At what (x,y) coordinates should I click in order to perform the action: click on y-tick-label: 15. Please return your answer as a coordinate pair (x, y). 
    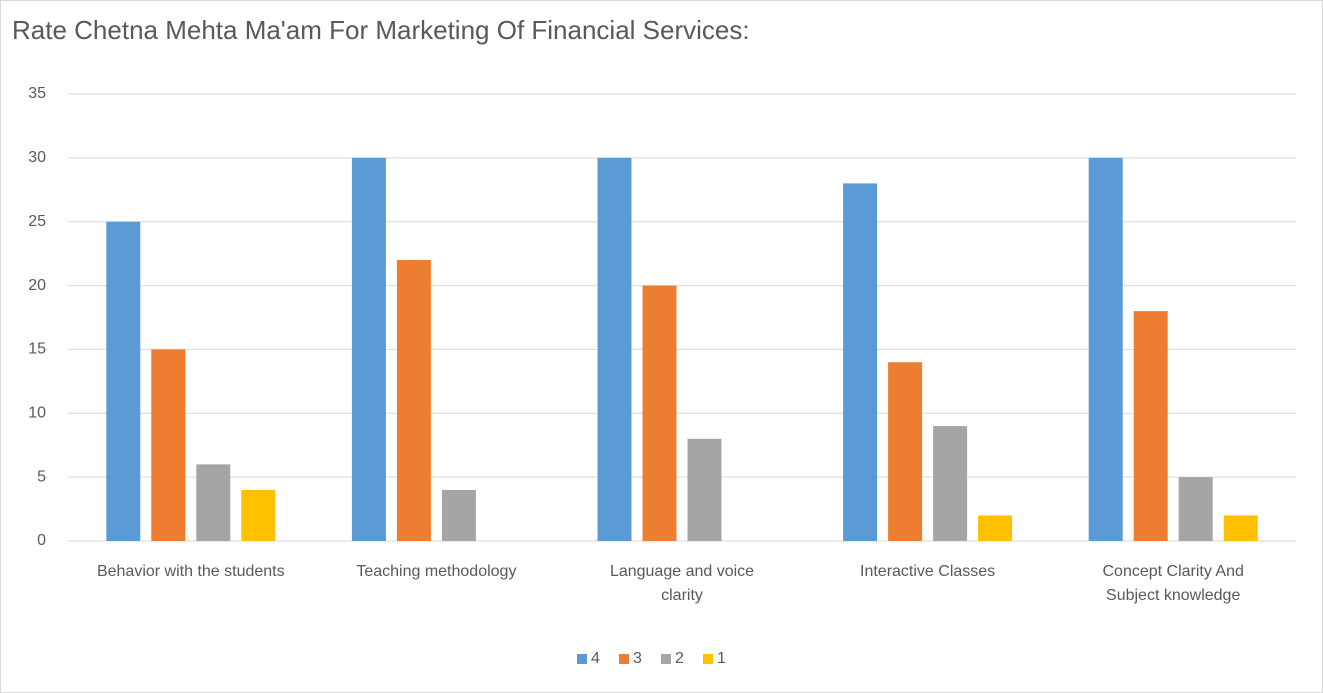
    Looking at the image, I should click on (37, 349).